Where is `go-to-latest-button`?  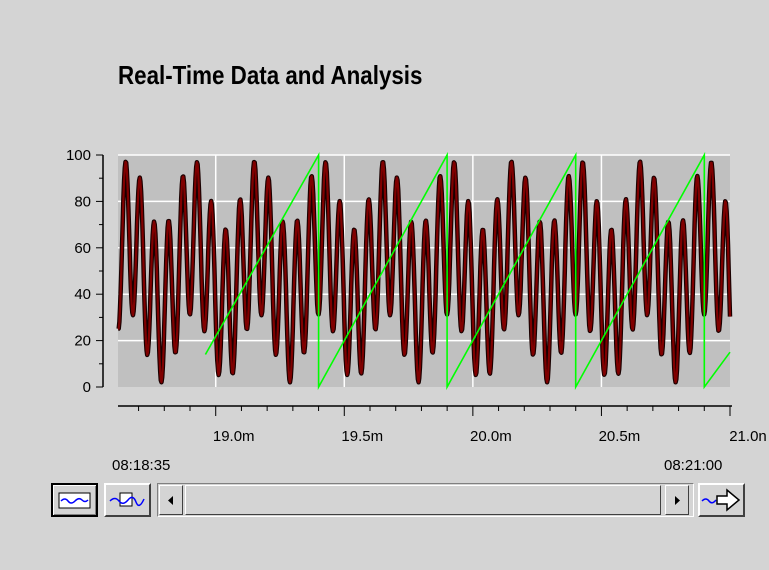
go-to-latest-button is located at coordinates (721, 500).